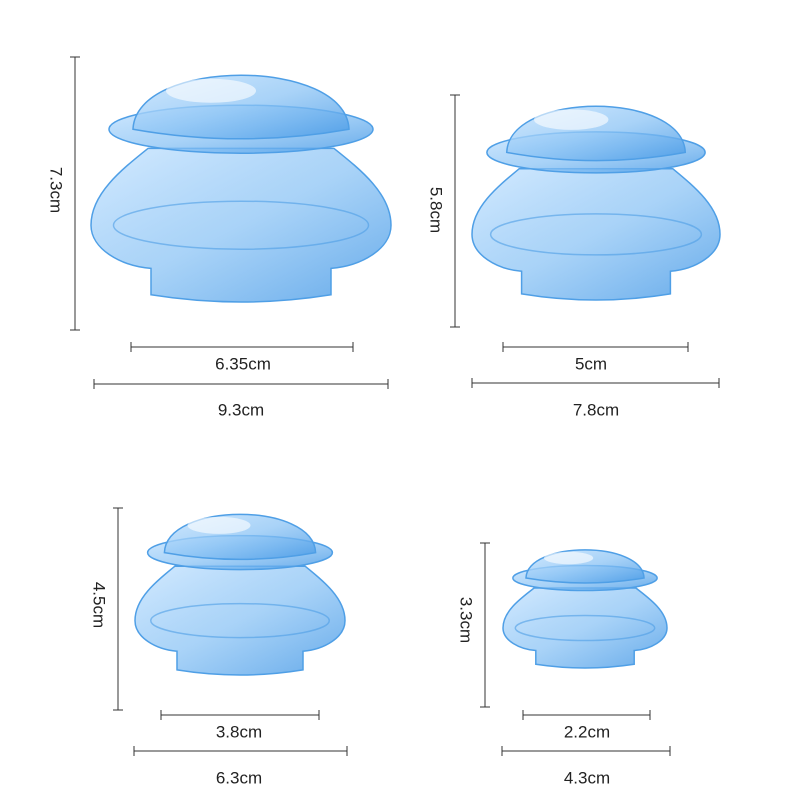 This screenshot has width=800, height=800. Describe the element at coordinates (239, 731) in the screenshot. I see `top-width-label: 3.8cm` at that location.